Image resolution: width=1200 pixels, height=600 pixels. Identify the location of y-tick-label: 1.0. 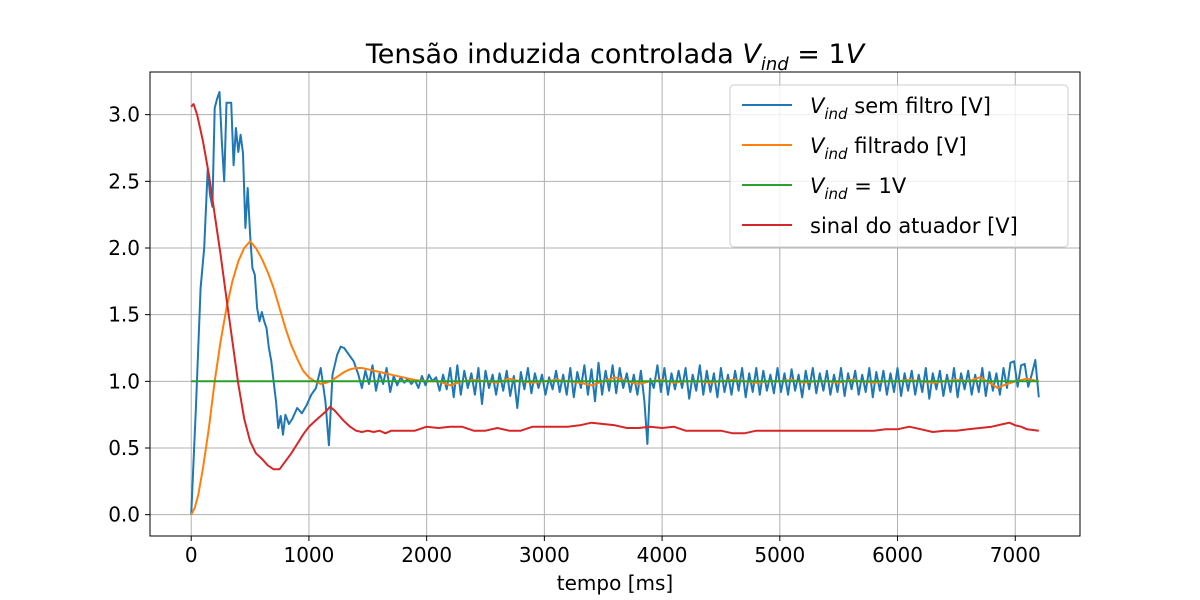
(124, 381).